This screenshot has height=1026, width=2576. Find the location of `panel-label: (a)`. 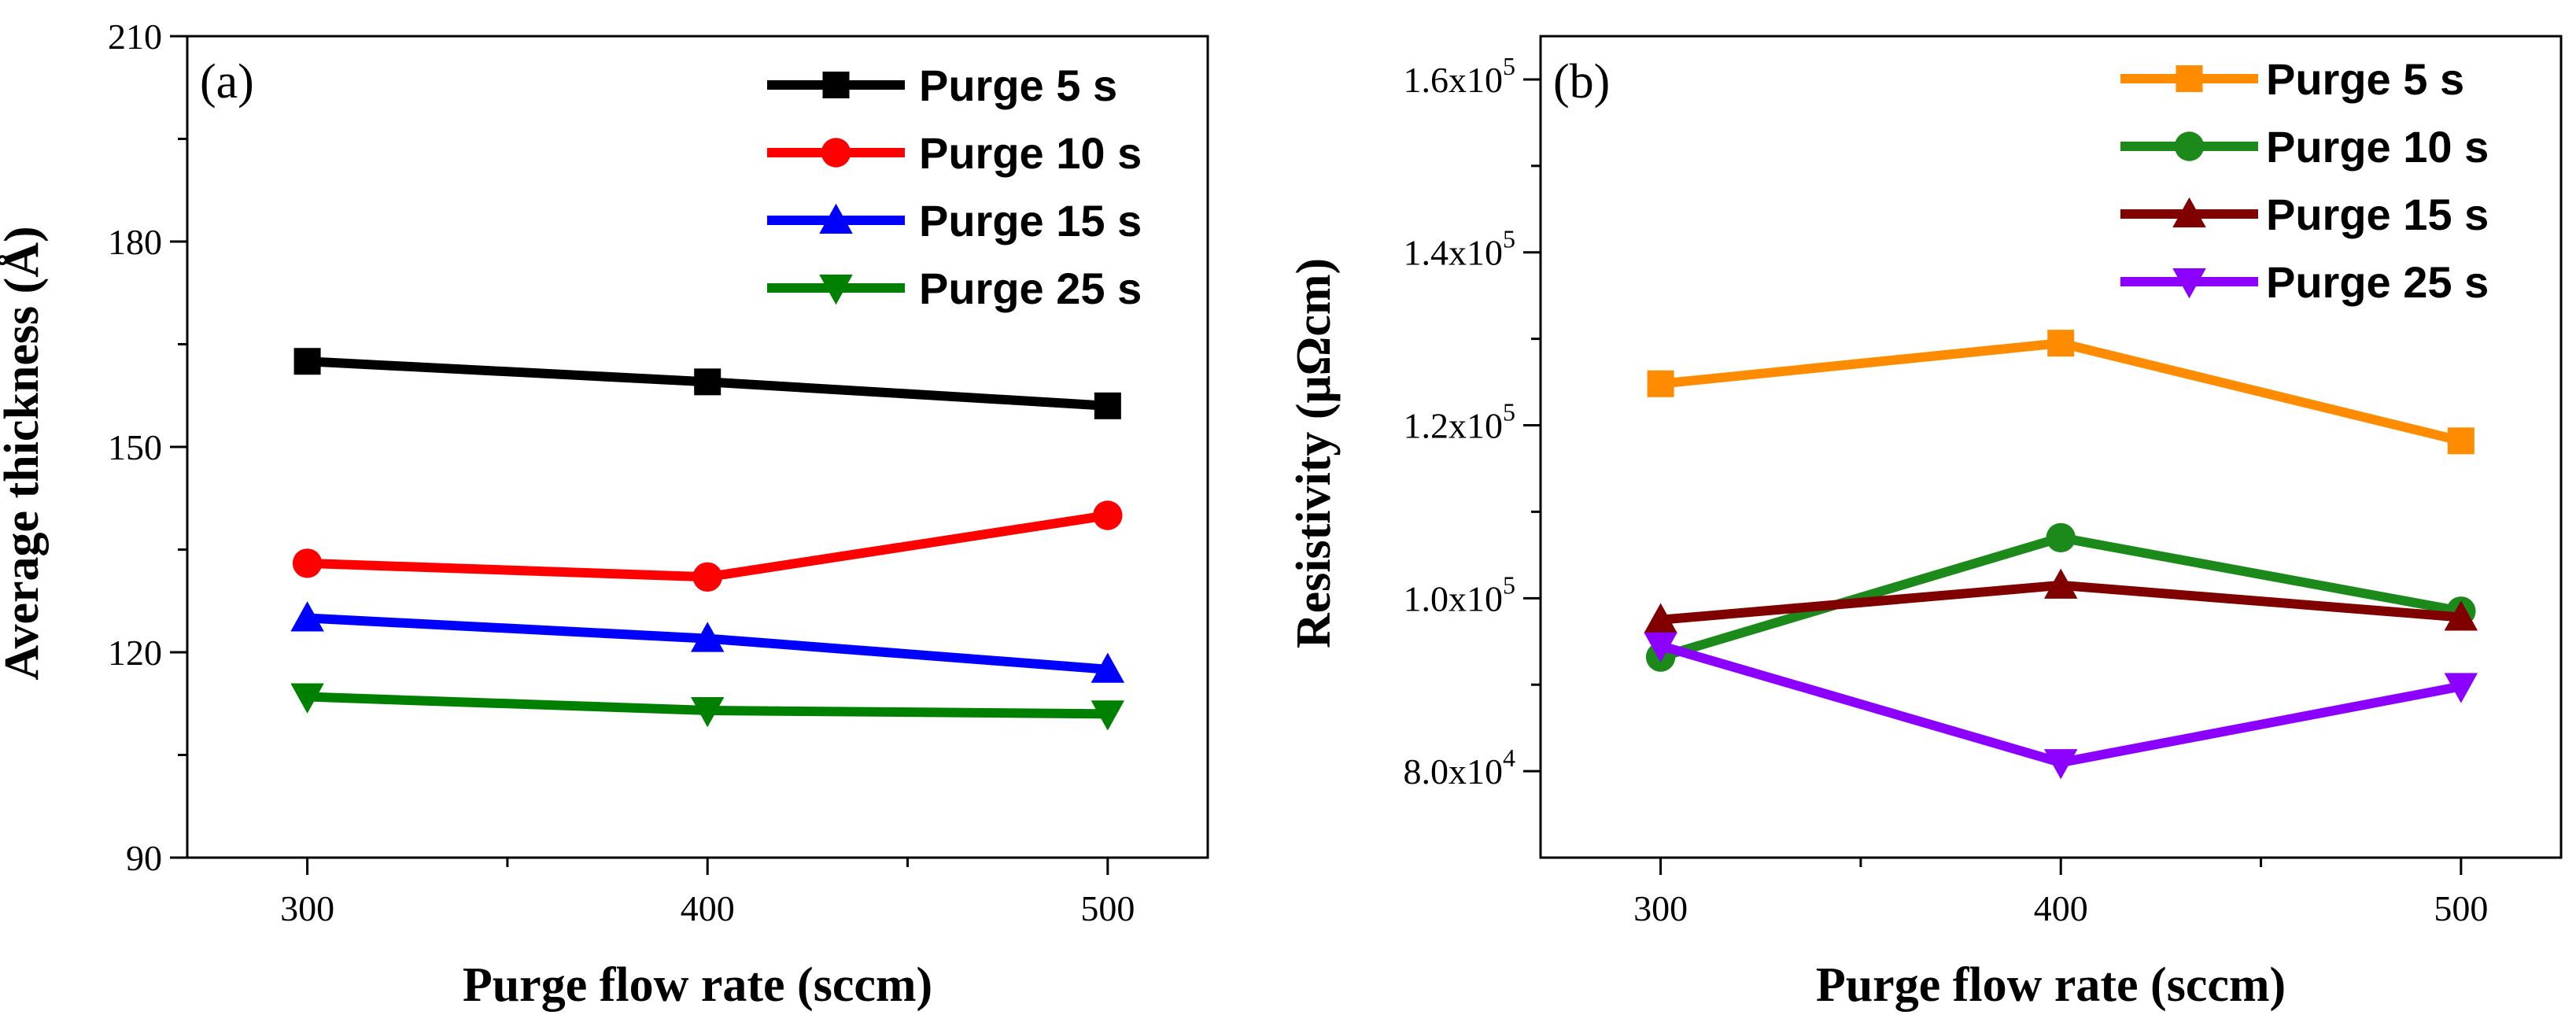

panel-label: (a) is located at coordinates (227, 82).